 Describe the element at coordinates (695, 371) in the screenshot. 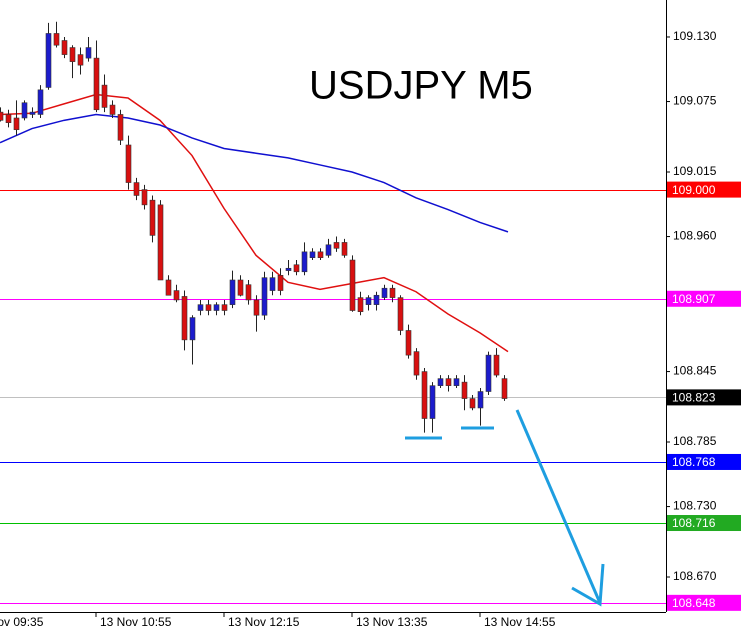

I see `y-tick-label: 108.845` at that location.